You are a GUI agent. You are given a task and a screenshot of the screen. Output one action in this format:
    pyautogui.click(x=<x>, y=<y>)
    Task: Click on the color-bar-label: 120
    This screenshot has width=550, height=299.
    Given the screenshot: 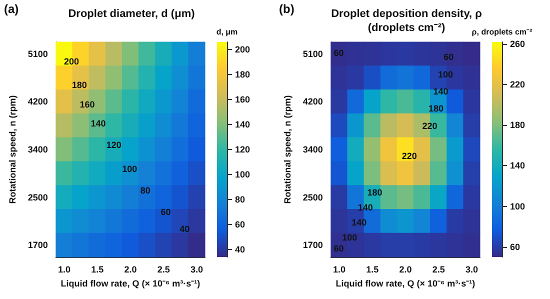 What is the action you would take?
    pyautogui.click(x=242, y=149)
    